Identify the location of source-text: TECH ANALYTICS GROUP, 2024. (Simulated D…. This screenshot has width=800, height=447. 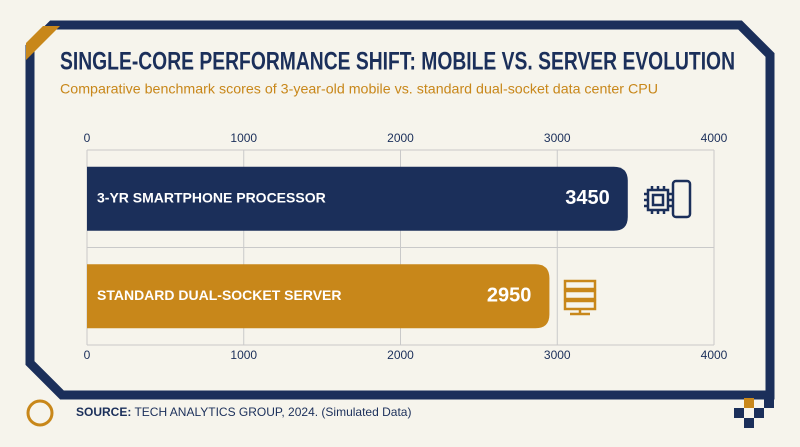
(272, 412).